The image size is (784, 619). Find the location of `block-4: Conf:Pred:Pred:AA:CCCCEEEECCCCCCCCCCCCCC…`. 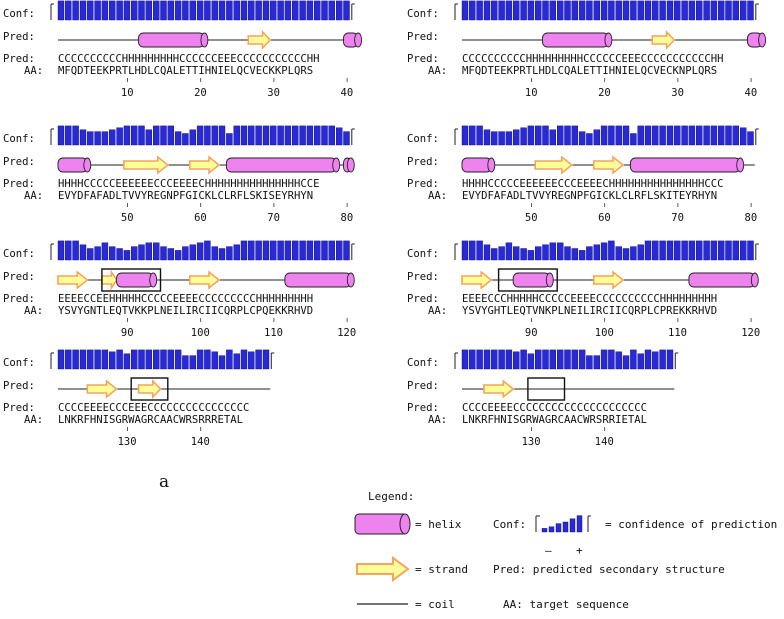

block-4: Conf:Pred:Pred:AA:CCCCEEEECCCCCCCCCCCCCC… is located at coordinates (543, 398).